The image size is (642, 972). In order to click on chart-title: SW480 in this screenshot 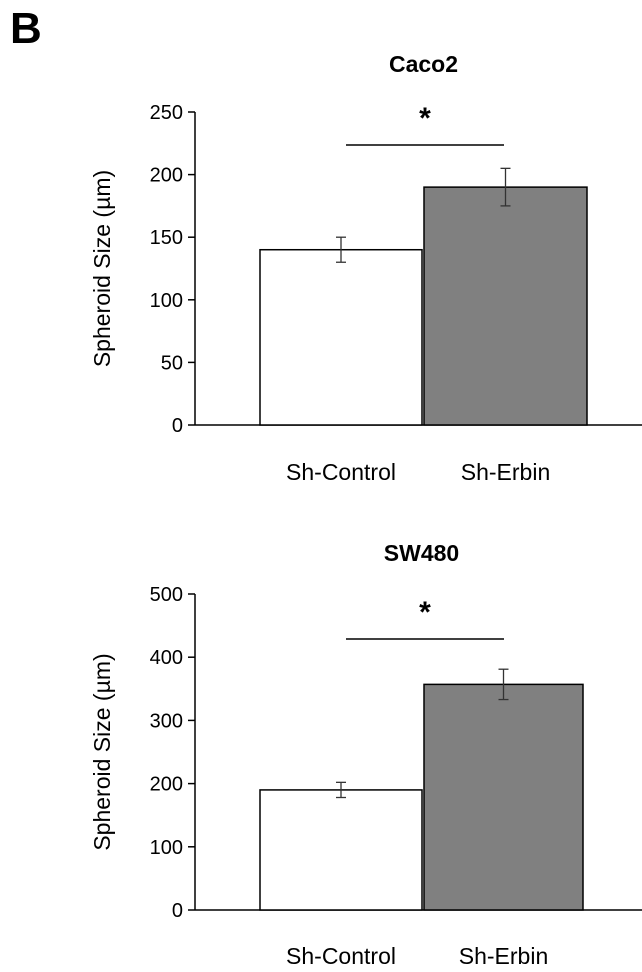, I will do `click(421, 553)`.